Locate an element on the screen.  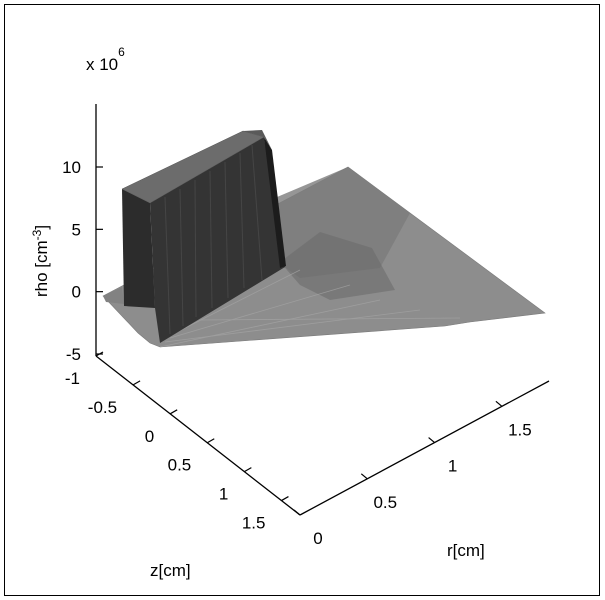
z-tick-label: 0 is located at coordinates (76, 292).